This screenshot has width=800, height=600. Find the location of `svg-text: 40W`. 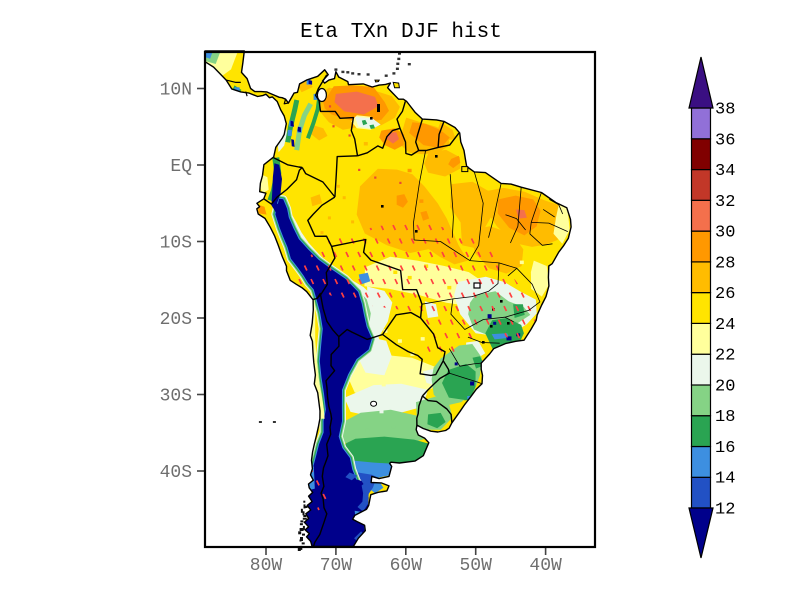

svg-text: 40W is located at coordinates (545, 566).